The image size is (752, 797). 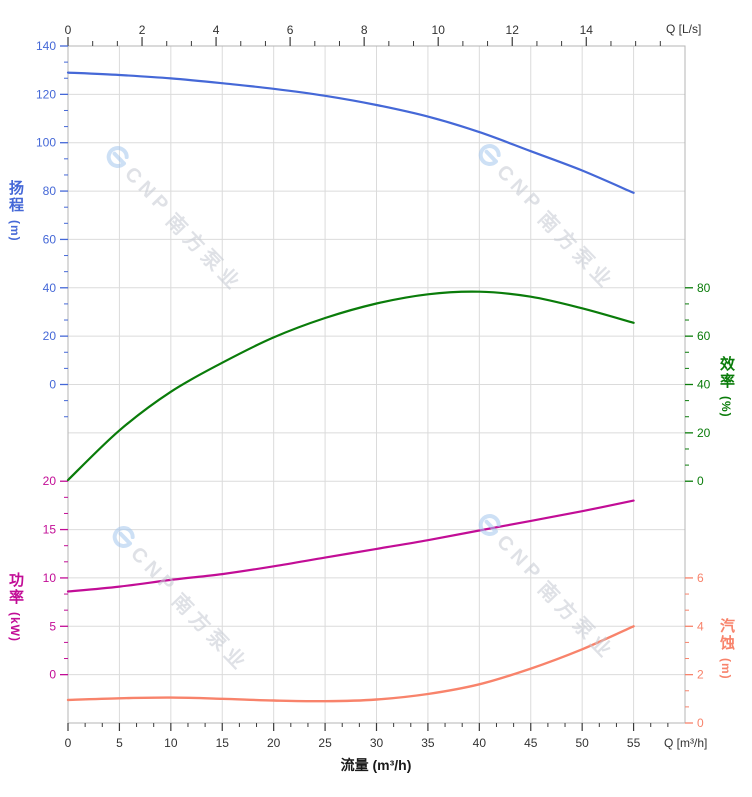 I want to click on tick-label: 40, so click(x=480, y=743).